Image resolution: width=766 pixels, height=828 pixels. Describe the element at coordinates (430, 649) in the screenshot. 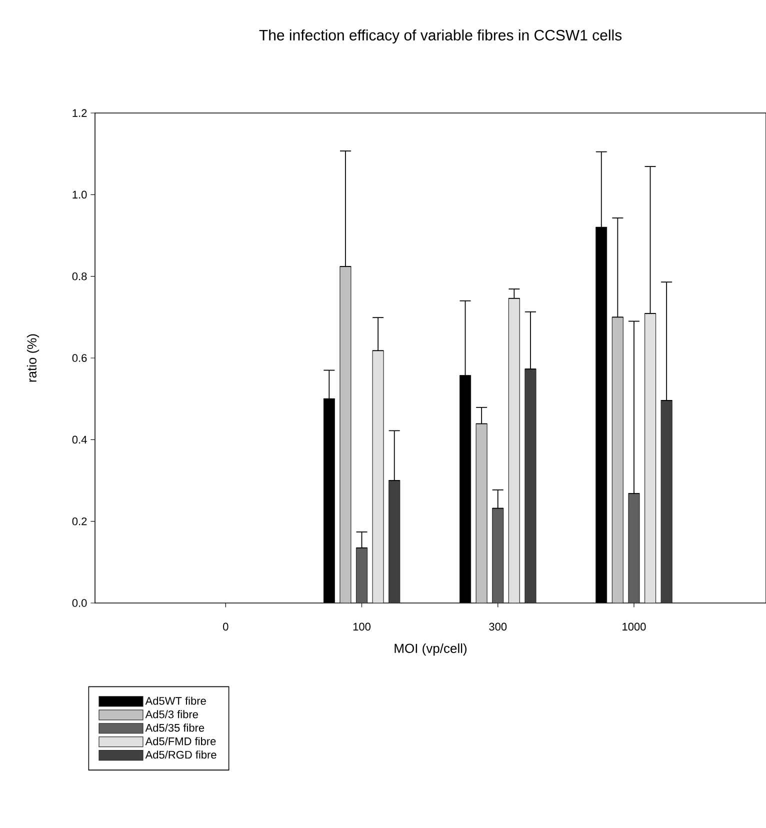

I see `x-axis-title: MOI (vp/cell)` at that location.